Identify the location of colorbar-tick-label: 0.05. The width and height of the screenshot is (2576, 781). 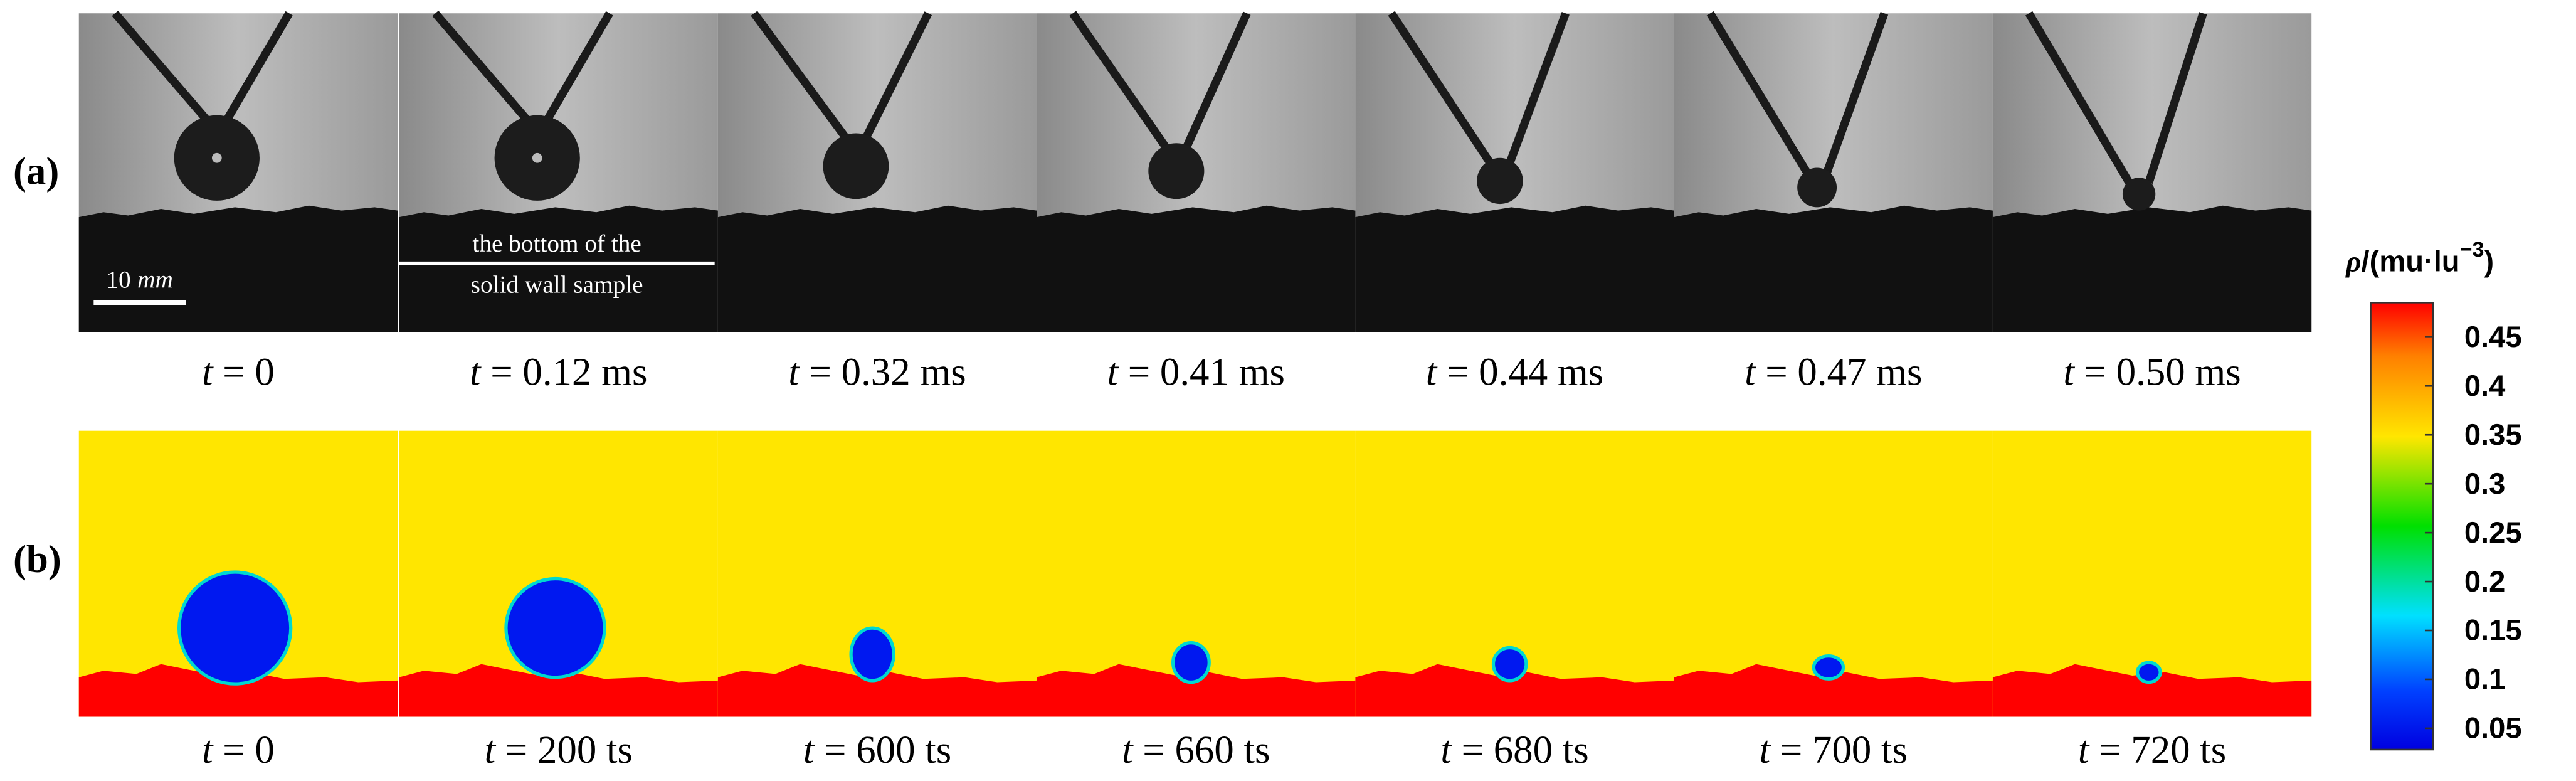
(2493, 728).